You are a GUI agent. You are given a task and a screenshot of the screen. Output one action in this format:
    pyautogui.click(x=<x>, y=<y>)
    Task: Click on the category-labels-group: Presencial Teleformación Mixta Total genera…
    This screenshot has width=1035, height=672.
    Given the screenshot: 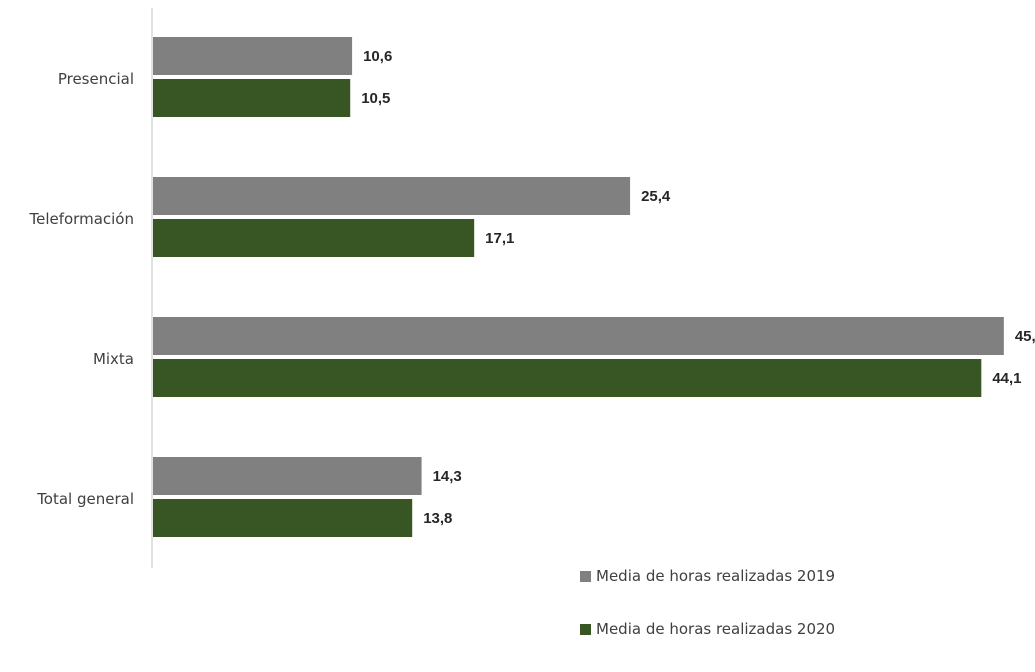 What is the action you would take?
    pyautogui.click(x=81, y=289)
    